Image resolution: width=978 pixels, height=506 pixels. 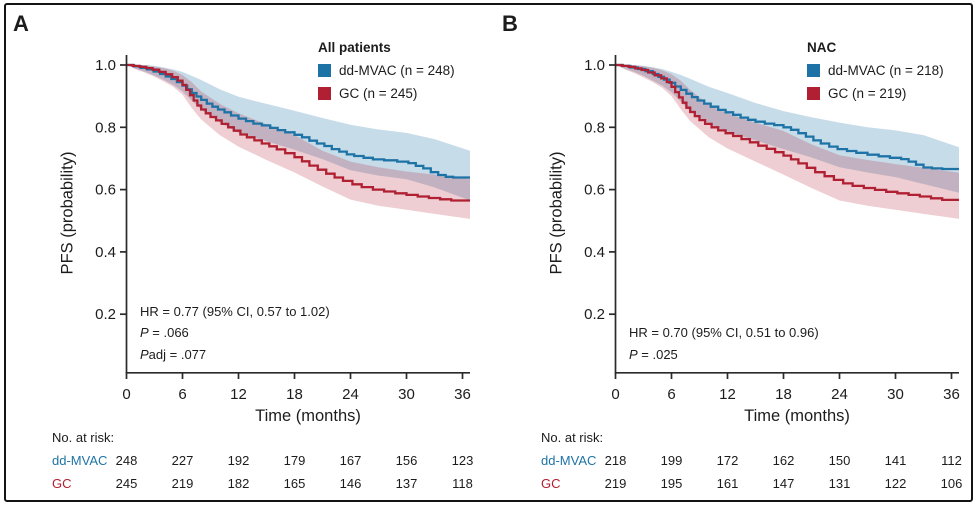 I want to click on legend-title: NAC, so click(x=822, y=47).